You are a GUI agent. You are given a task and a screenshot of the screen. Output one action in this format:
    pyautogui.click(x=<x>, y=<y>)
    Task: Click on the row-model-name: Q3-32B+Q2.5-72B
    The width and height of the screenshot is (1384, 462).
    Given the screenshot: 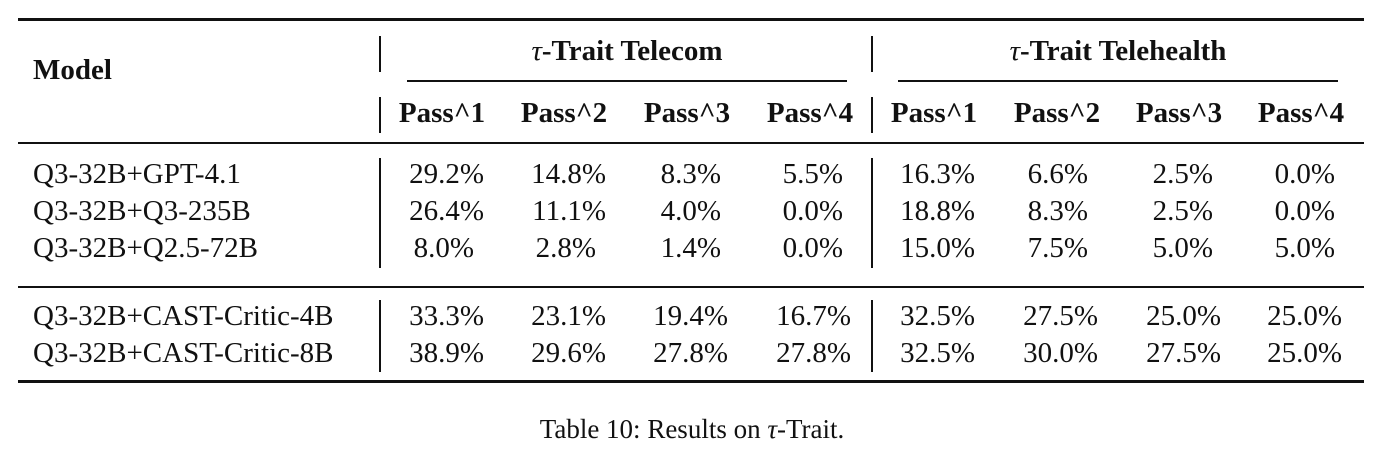 What is the action you would take?
    pyautogui.click(x=145, y=248)
    